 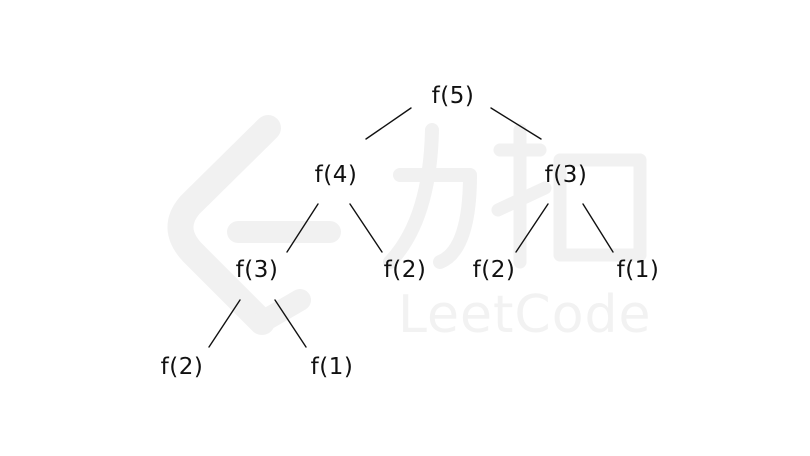 What do you see at coordinates (182, 367) in the screenshot?
I see `node-left-left-left: f(2)` at bounding box center [182, 367].